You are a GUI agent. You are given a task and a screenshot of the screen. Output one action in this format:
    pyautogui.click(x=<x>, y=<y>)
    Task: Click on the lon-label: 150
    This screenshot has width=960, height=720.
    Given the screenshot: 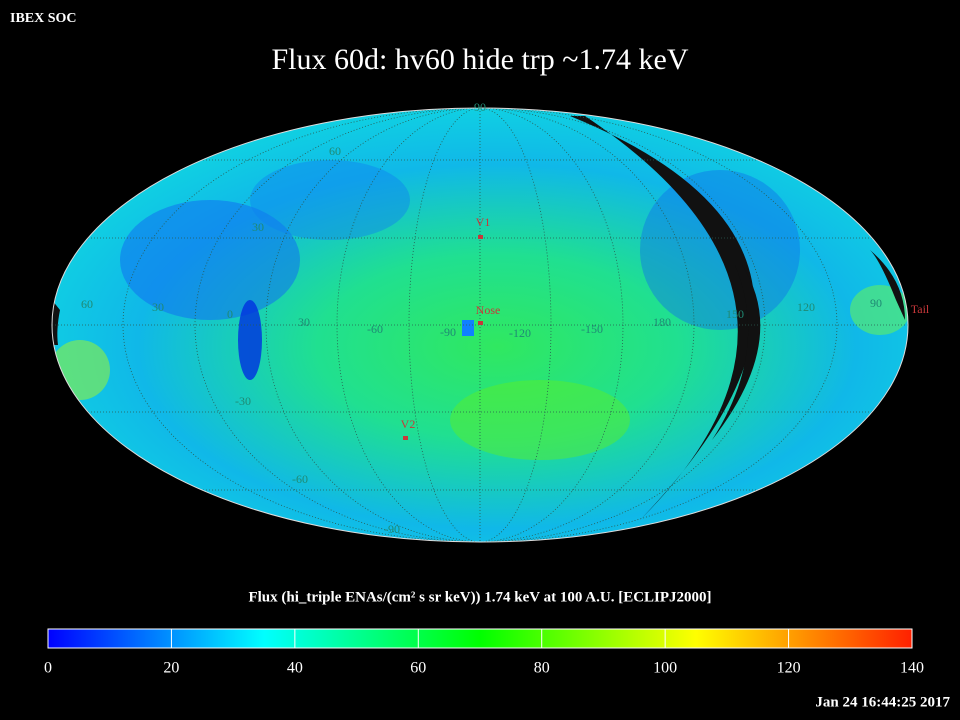 What is the action you would take?
    pyautogui.click(x=735, y=314)
    